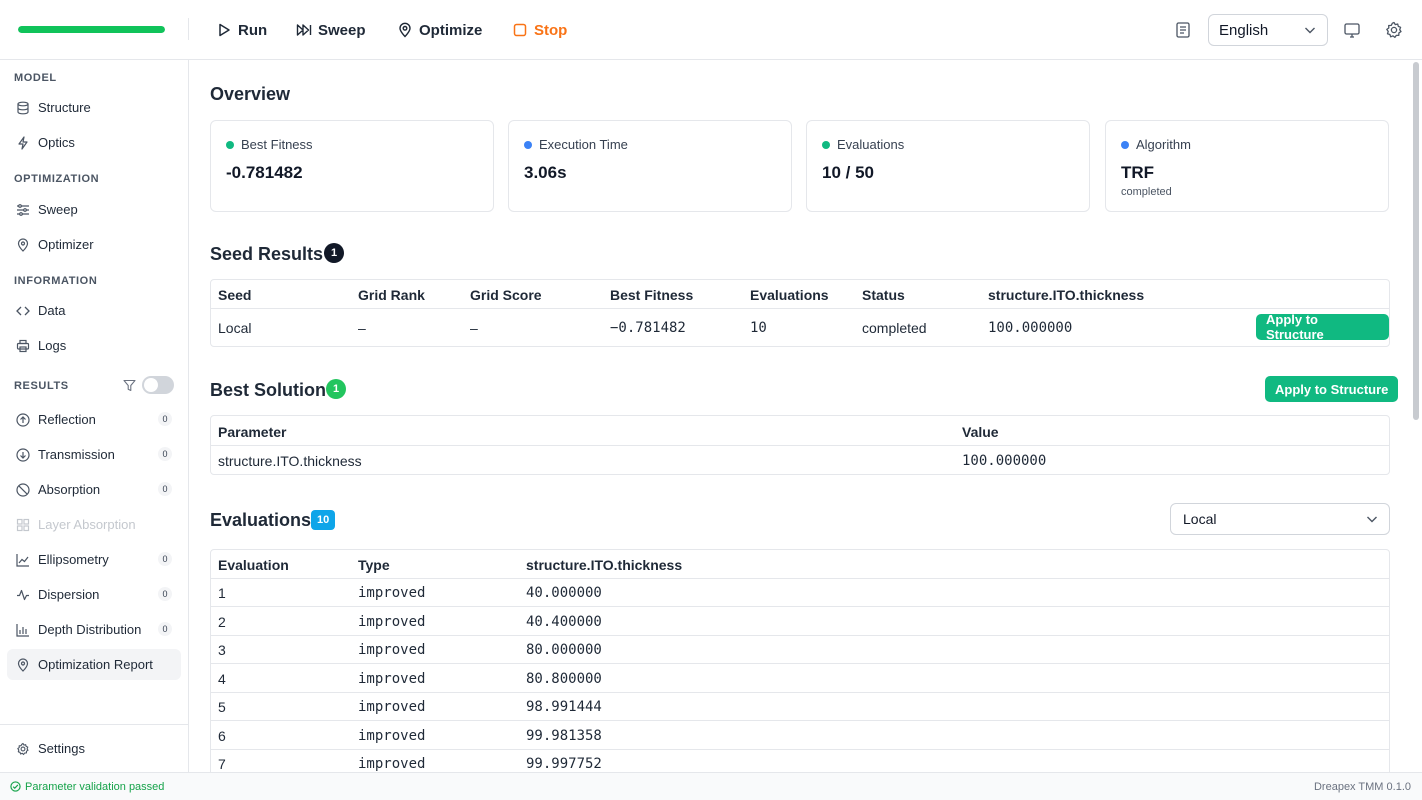 This screenshot has height=800, width=1422. Describe the element at coordinates (304, 30) in the screenshot. I see `fast-forward-icon` at that location.